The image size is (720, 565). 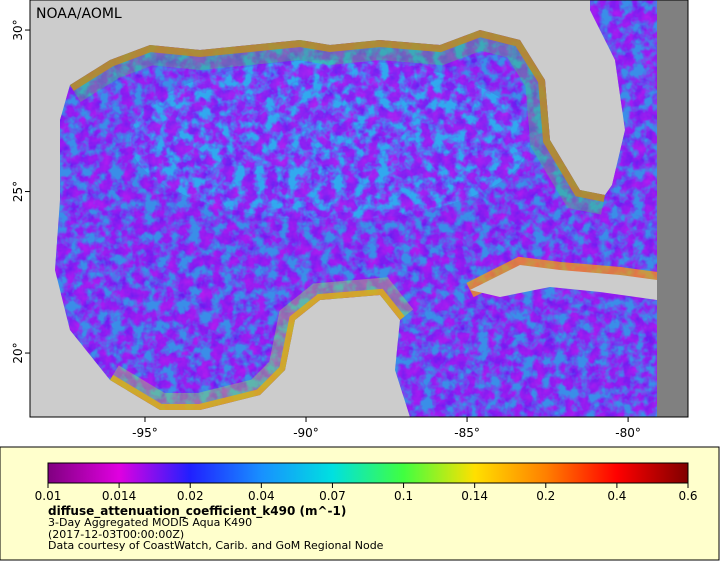 I want to click on colorbar-tick-label: 0.14, so click(x=474, y=496).